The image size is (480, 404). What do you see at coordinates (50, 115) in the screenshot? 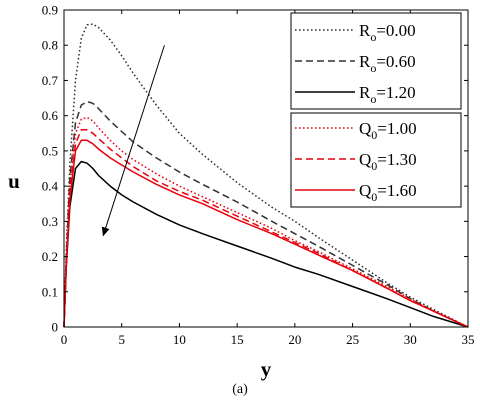
I see `y-tick-label: 0.6` at bounding box center [50, 115].